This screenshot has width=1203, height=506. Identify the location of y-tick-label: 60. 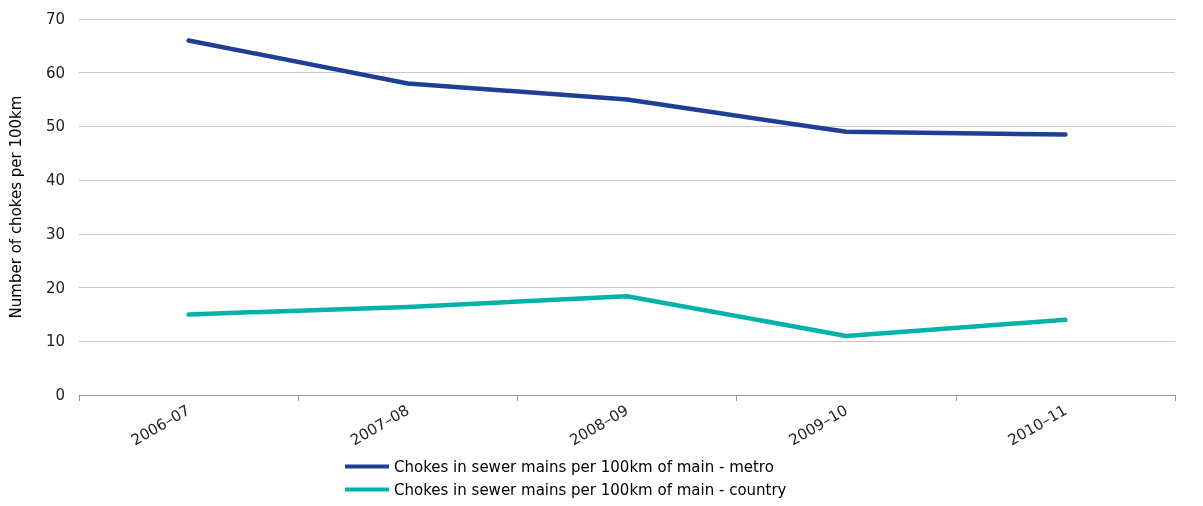
(55, 72).